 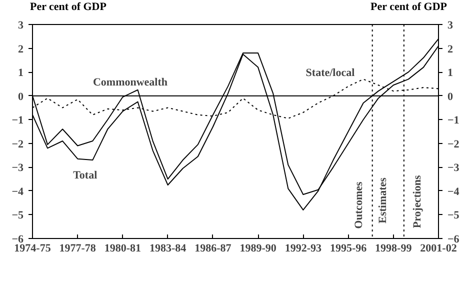 What do you see at coordinates (393, 248) in the screenshot?
I see `x-tick-label: 1998-99` at bounding box center [393, 248].